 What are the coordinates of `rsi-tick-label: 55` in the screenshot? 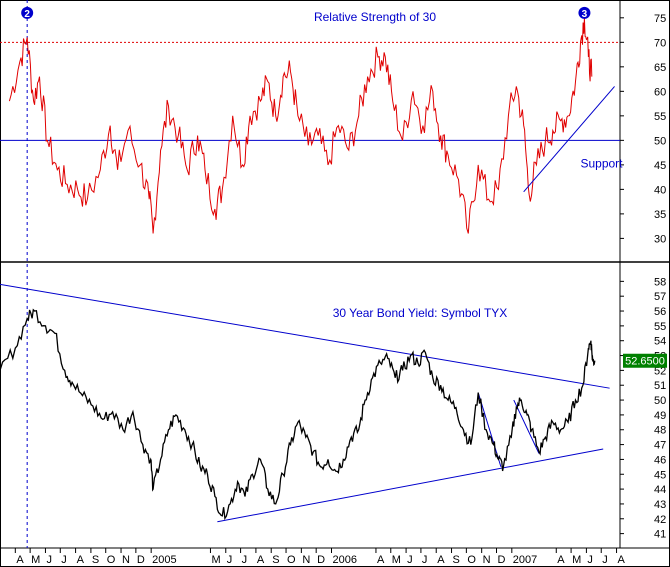 It's located at (660, 117).